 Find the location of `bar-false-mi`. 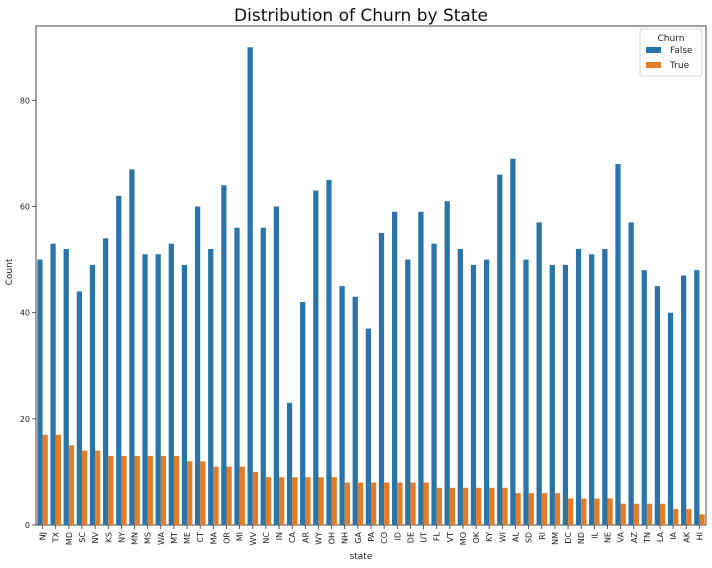

bar-false-mi is located at coordinates (237, 376).